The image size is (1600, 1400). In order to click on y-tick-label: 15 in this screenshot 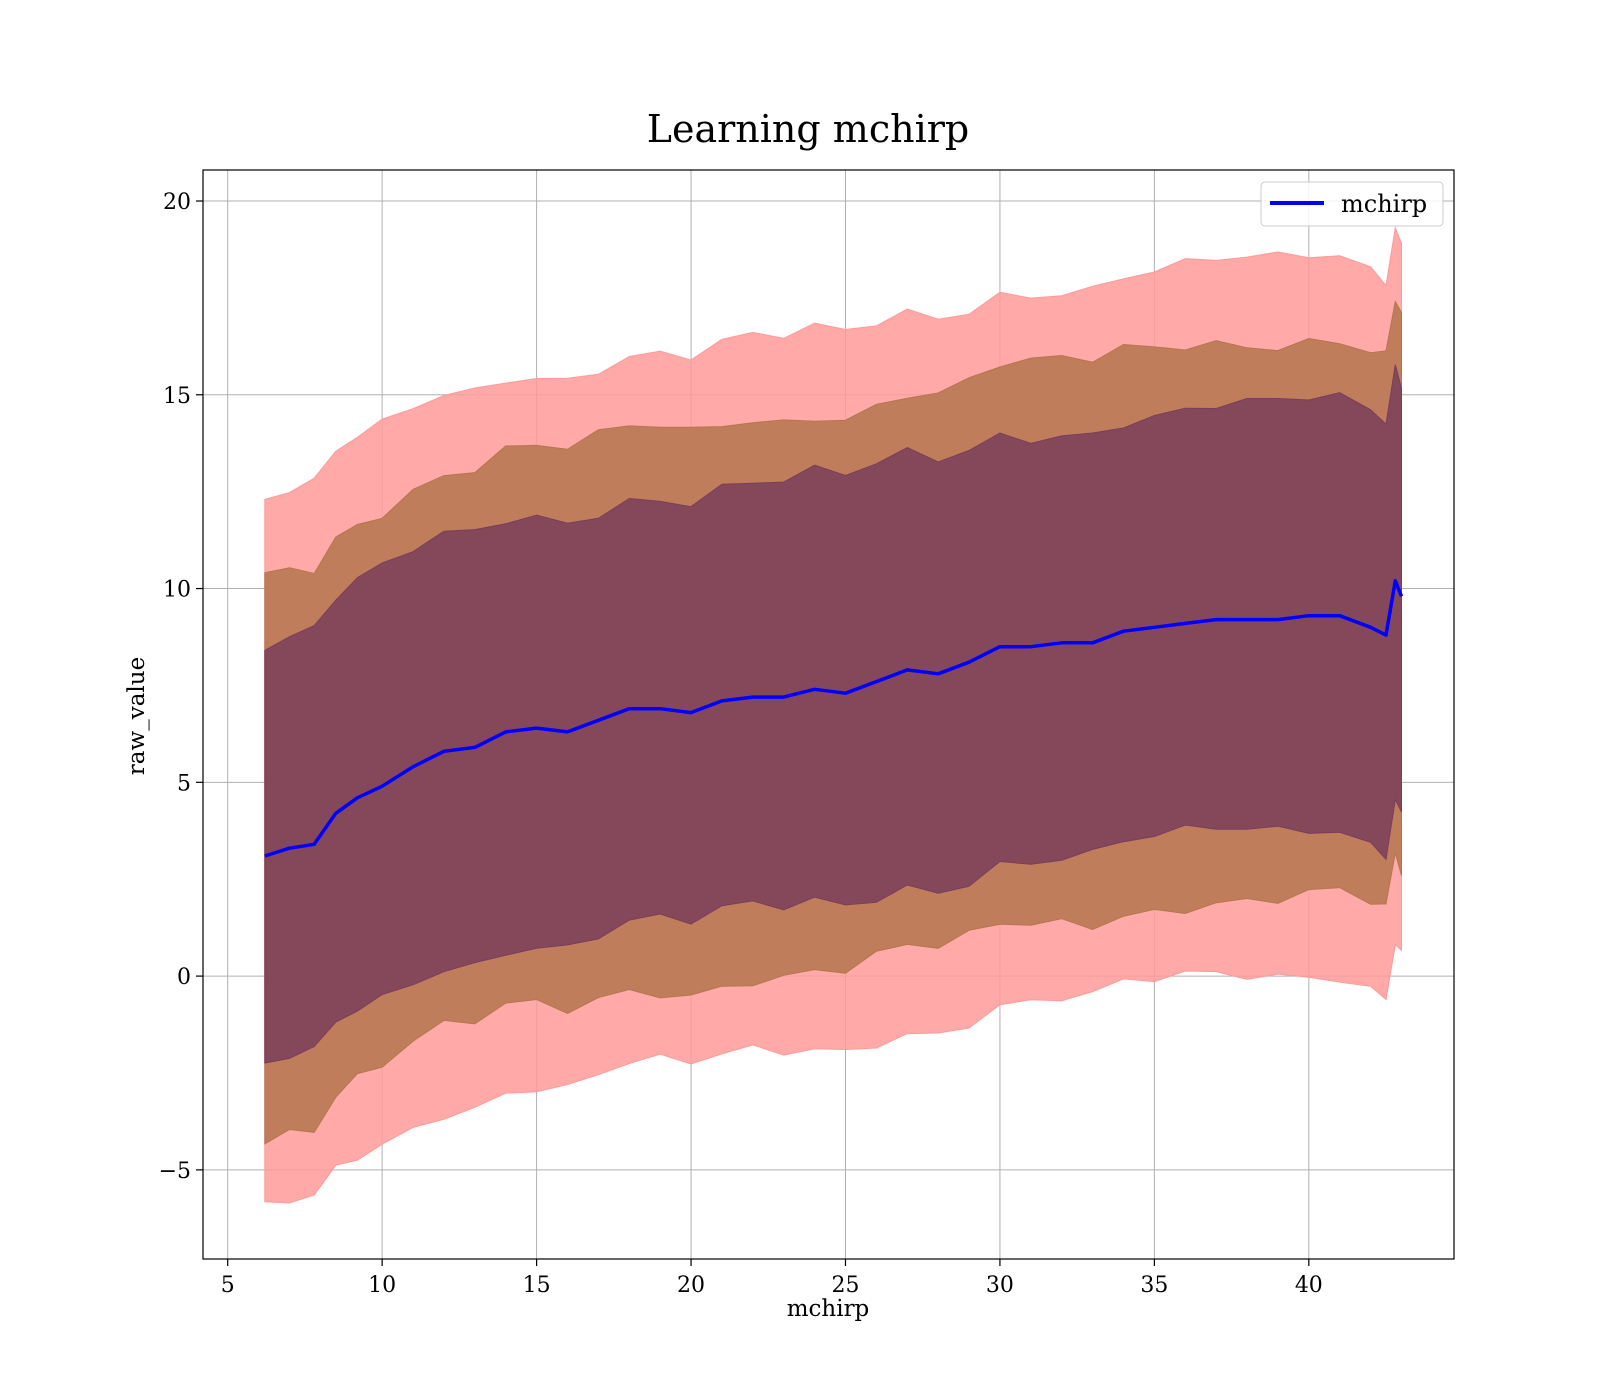, I will do `click(177, 396)`.